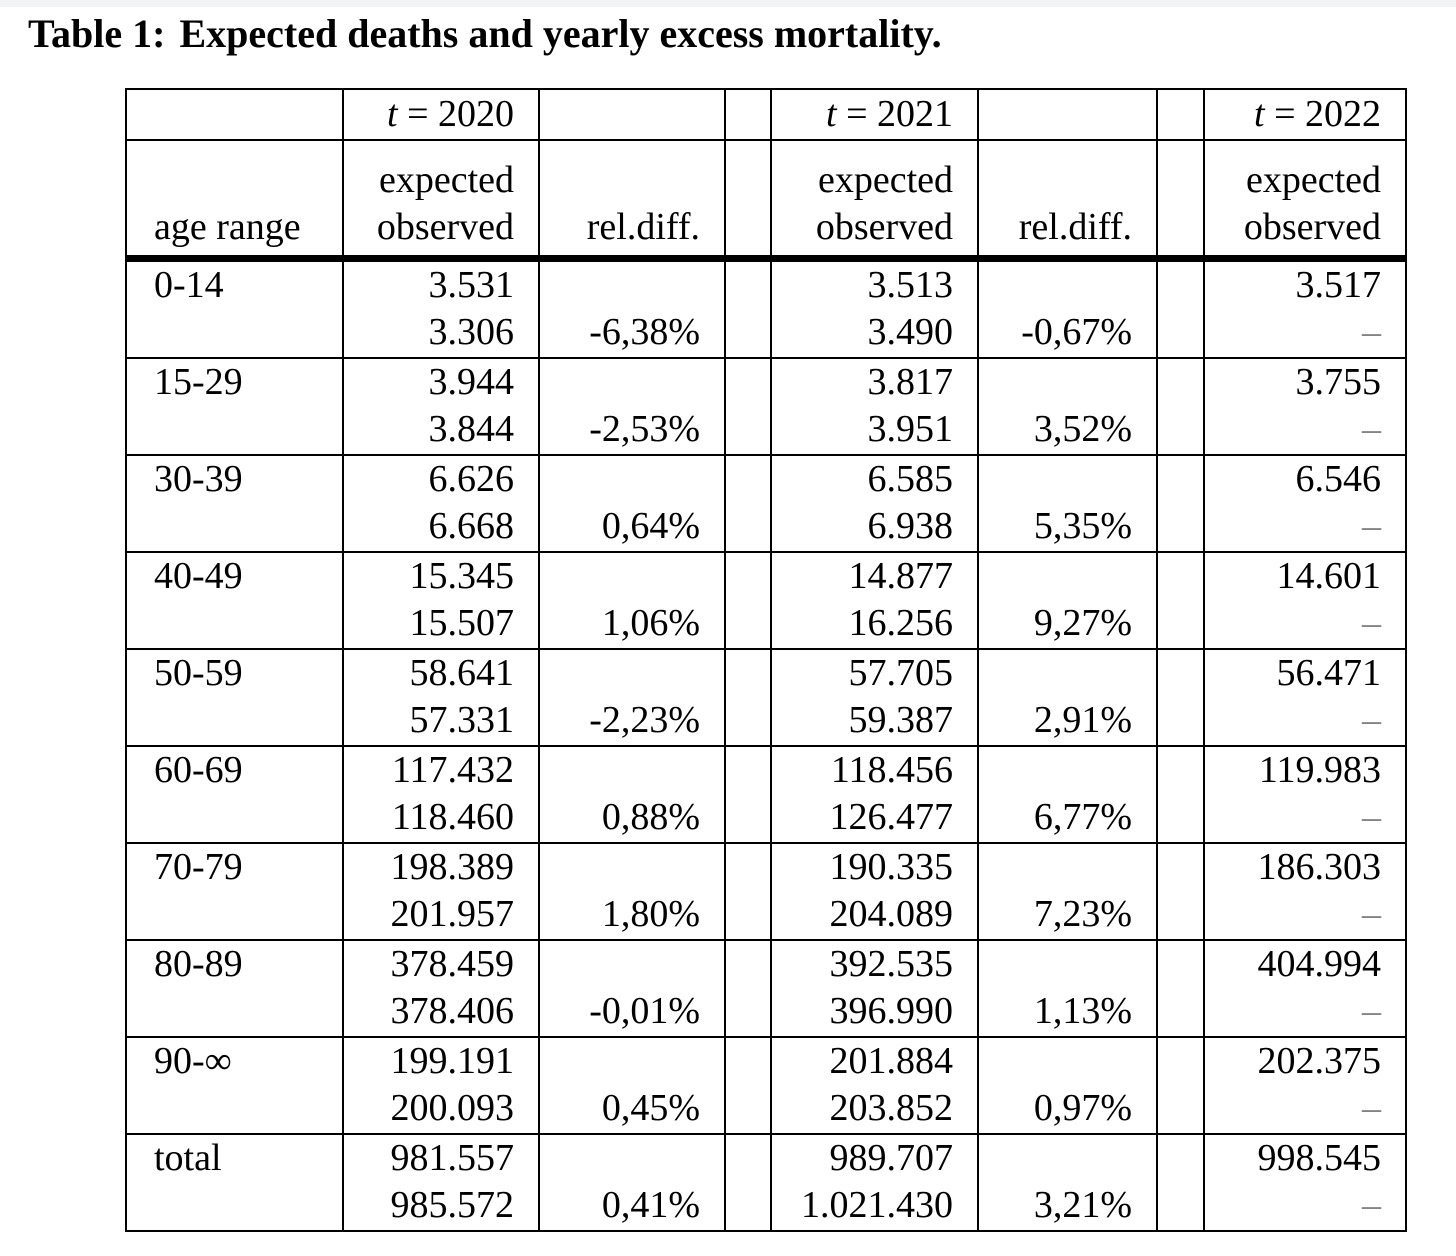  I want to click on expected-value: 392.535, so click(891, 964).